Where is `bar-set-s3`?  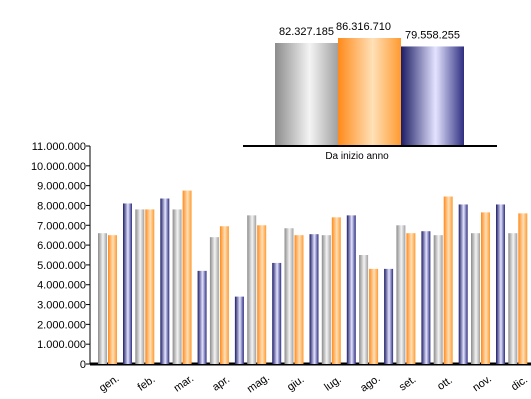 bar-set-s3 is located at coordinates (426, 297).